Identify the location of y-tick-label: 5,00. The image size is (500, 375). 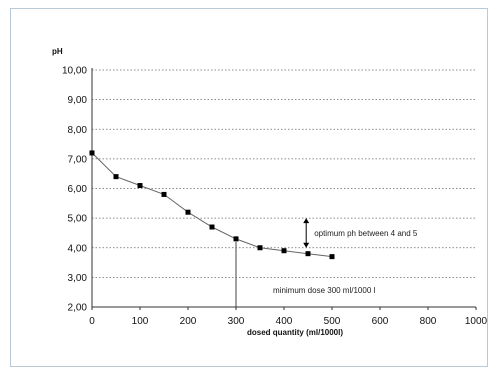
(78, 219).